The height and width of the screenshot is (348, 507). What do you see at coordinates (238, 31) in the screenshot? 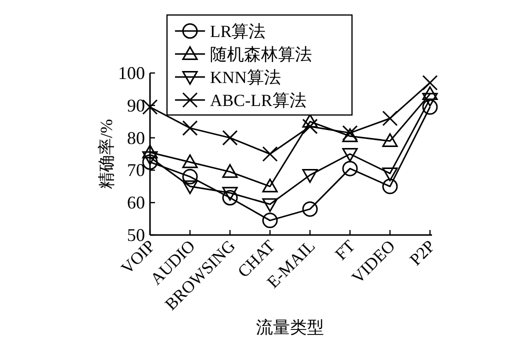
I see `legend-label: LR算法` at bounding box center [238, 31].